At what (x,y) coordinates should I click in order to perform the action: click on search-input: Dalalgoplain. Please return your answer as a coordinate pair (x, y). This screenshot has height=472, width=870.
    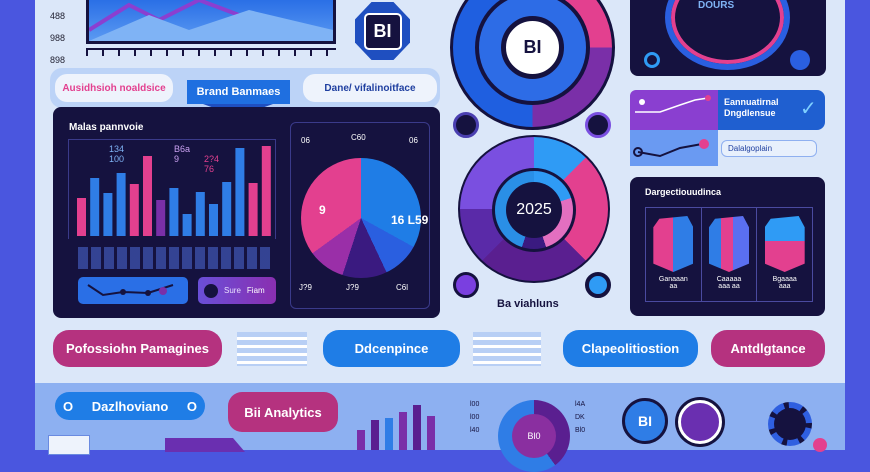
    Looking at the image, I should click on (769, 148).